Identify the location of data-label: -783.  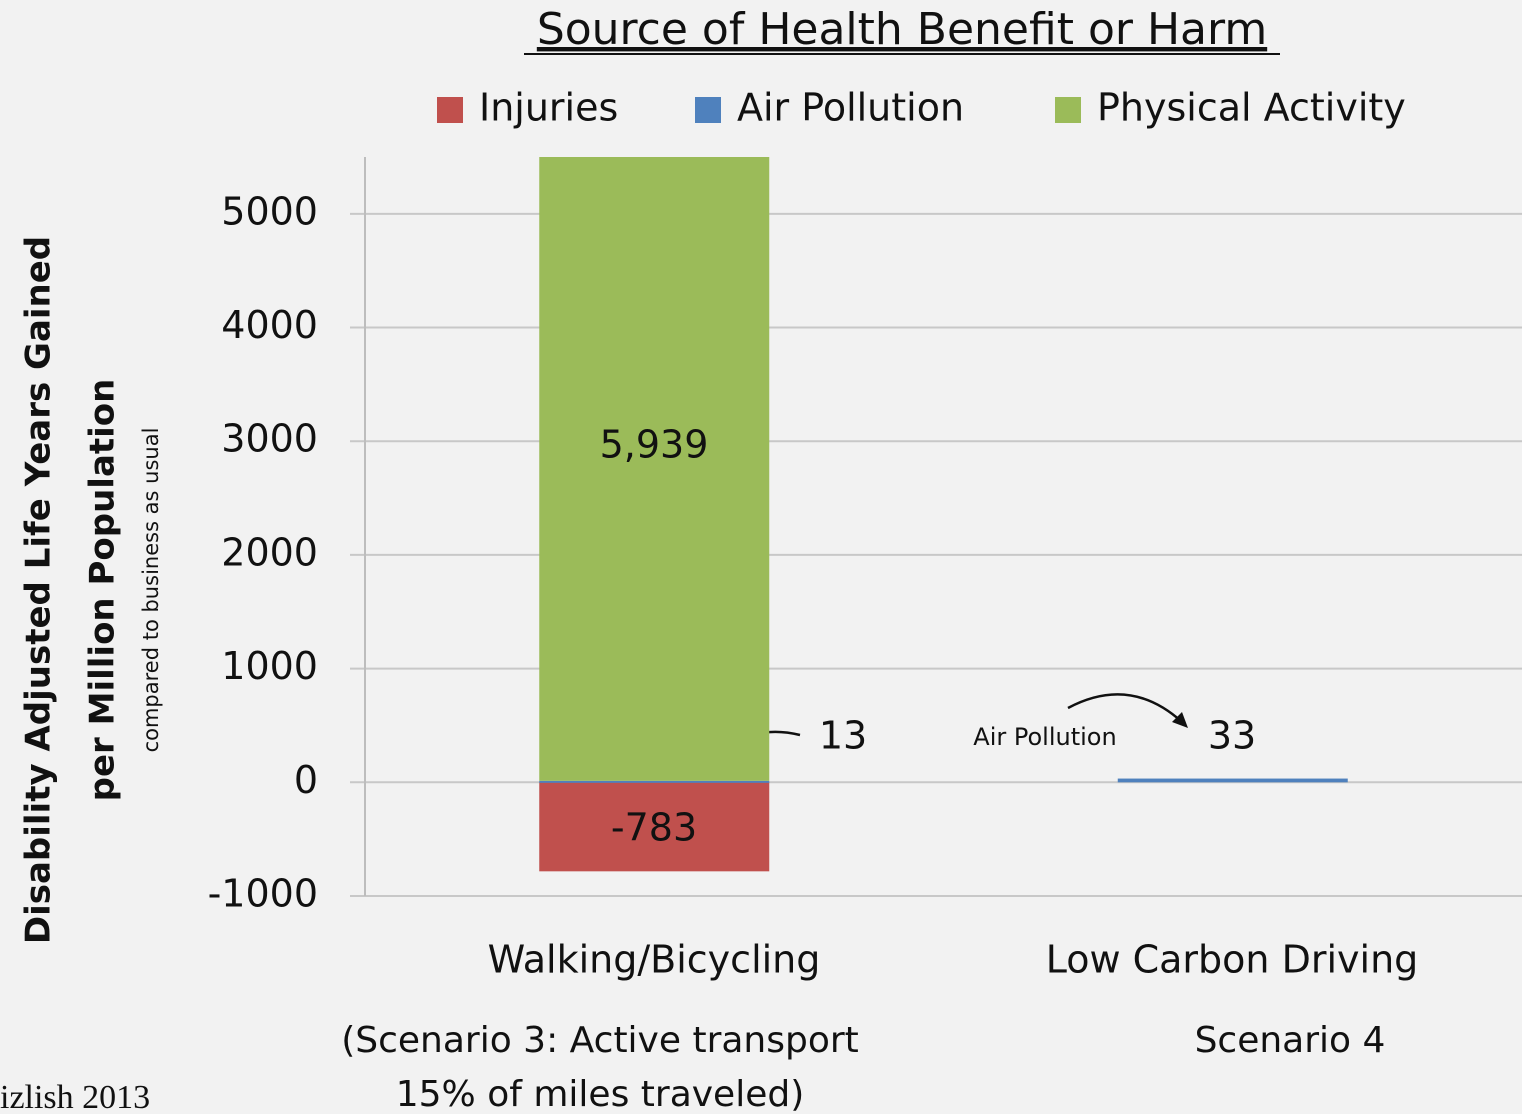
(654, 828).